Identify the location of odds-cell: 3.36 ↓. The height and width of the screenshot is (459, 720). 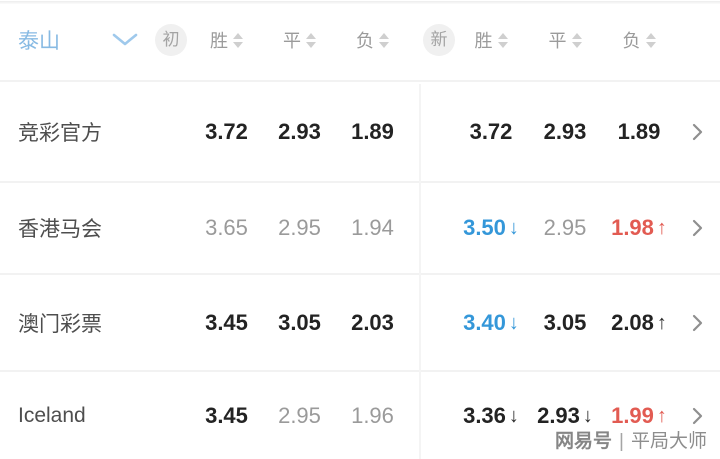
(491, 416).